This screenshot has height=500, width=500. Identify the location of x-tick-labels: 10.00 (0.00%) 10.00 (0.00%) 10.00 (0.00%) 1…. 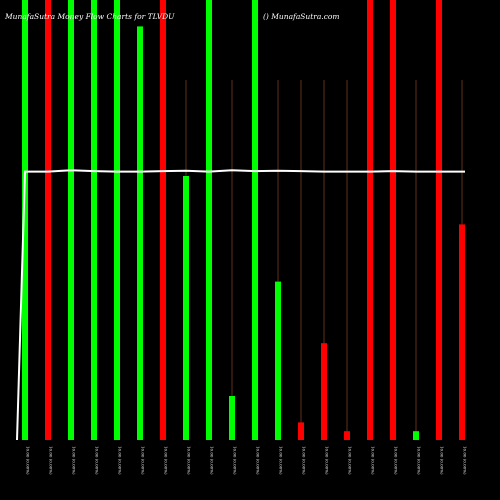
(247, 460).